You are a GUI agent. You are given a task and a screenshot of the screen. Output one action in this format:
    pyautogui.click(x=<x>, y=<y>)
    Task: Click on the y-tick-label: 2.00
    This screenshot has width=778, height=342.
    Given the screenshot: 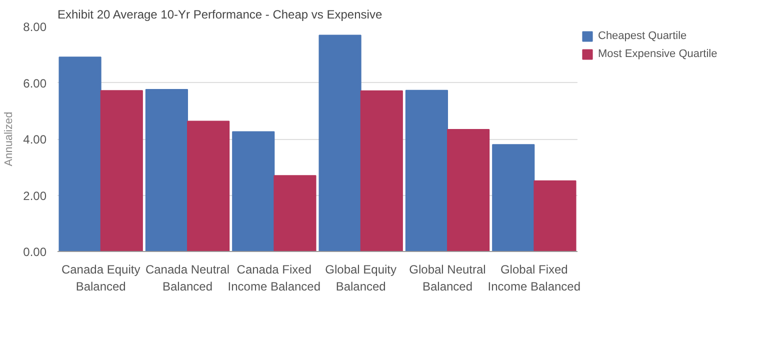 What is the action you would take?
    pyautogui.click(x=35, y=195)
    